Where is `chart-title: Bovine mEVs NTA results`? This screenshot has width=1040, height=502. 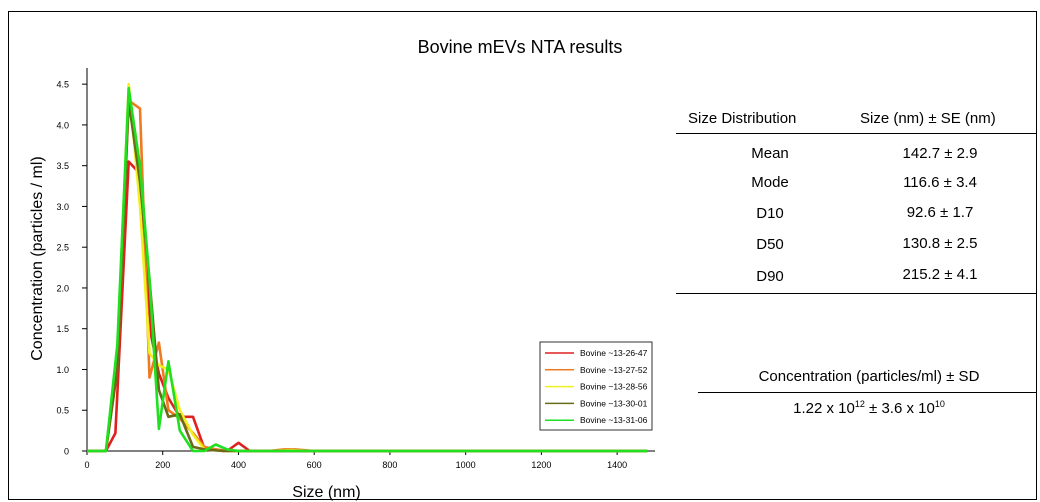 chart-title: Bovine mEVs NTA results is located at coordinates (520, 47).